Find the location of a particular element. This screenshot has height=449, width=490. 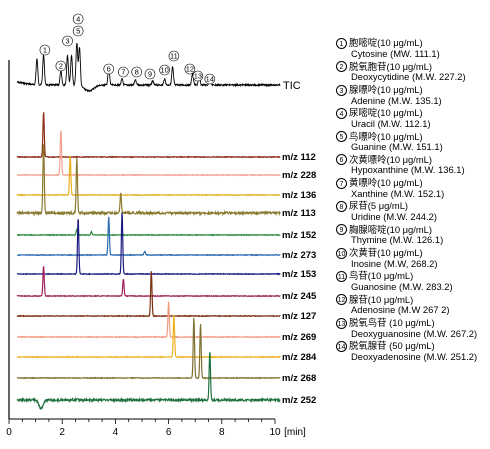

tic-peak-marker-label: 14 is located at coordinates (210, 79).